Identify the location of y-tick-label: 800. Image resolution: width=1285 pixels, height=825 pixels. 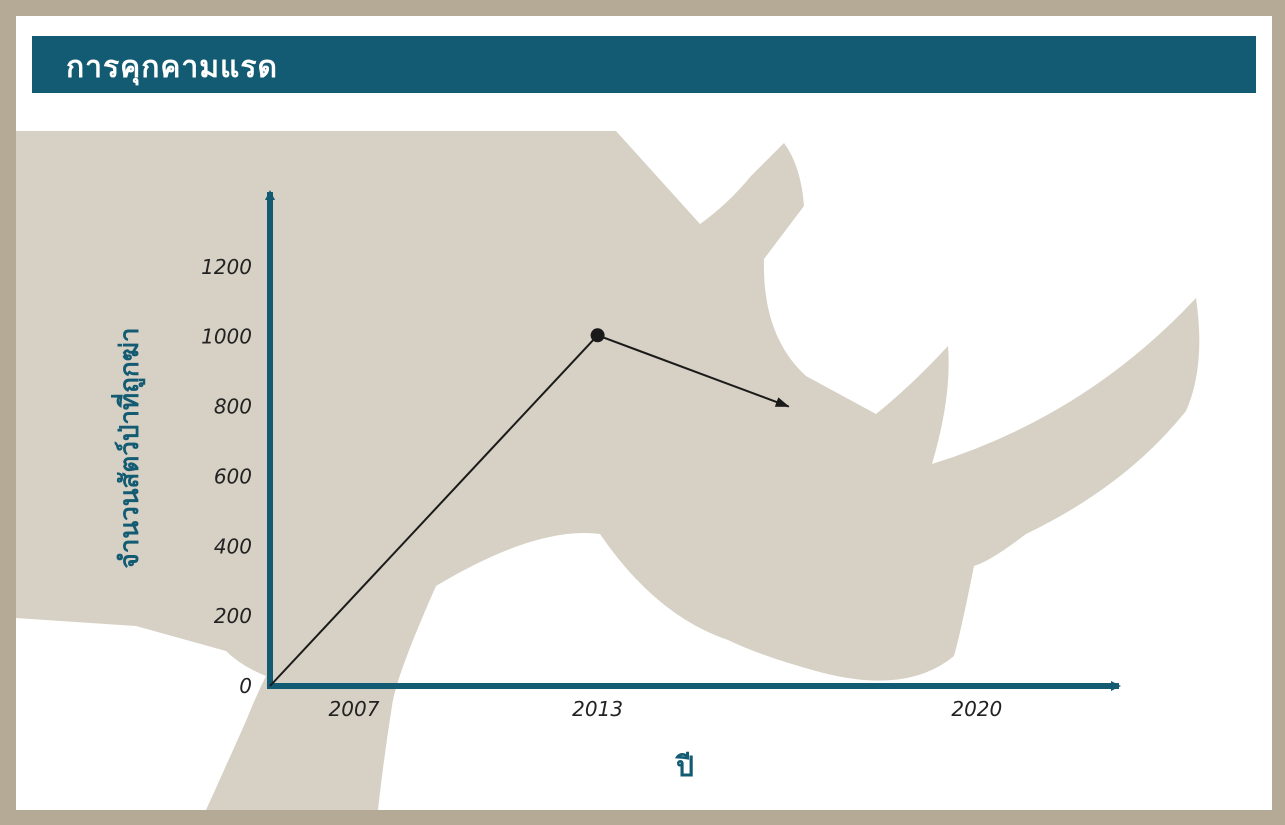
(233, 407).